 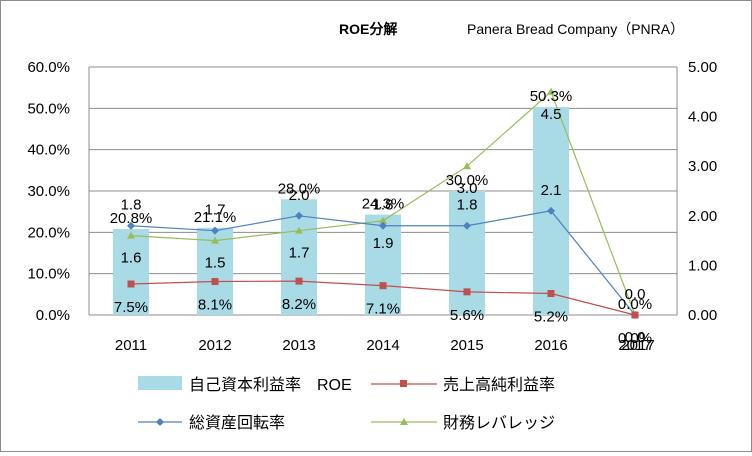 I want to click on left-tick-label: 40.0%, so click(x=48, y=150).